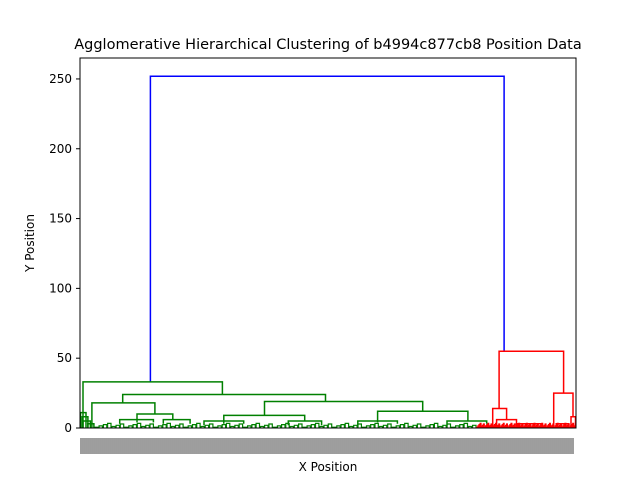  I want to click on x-tick-marks, so click(327, 446).